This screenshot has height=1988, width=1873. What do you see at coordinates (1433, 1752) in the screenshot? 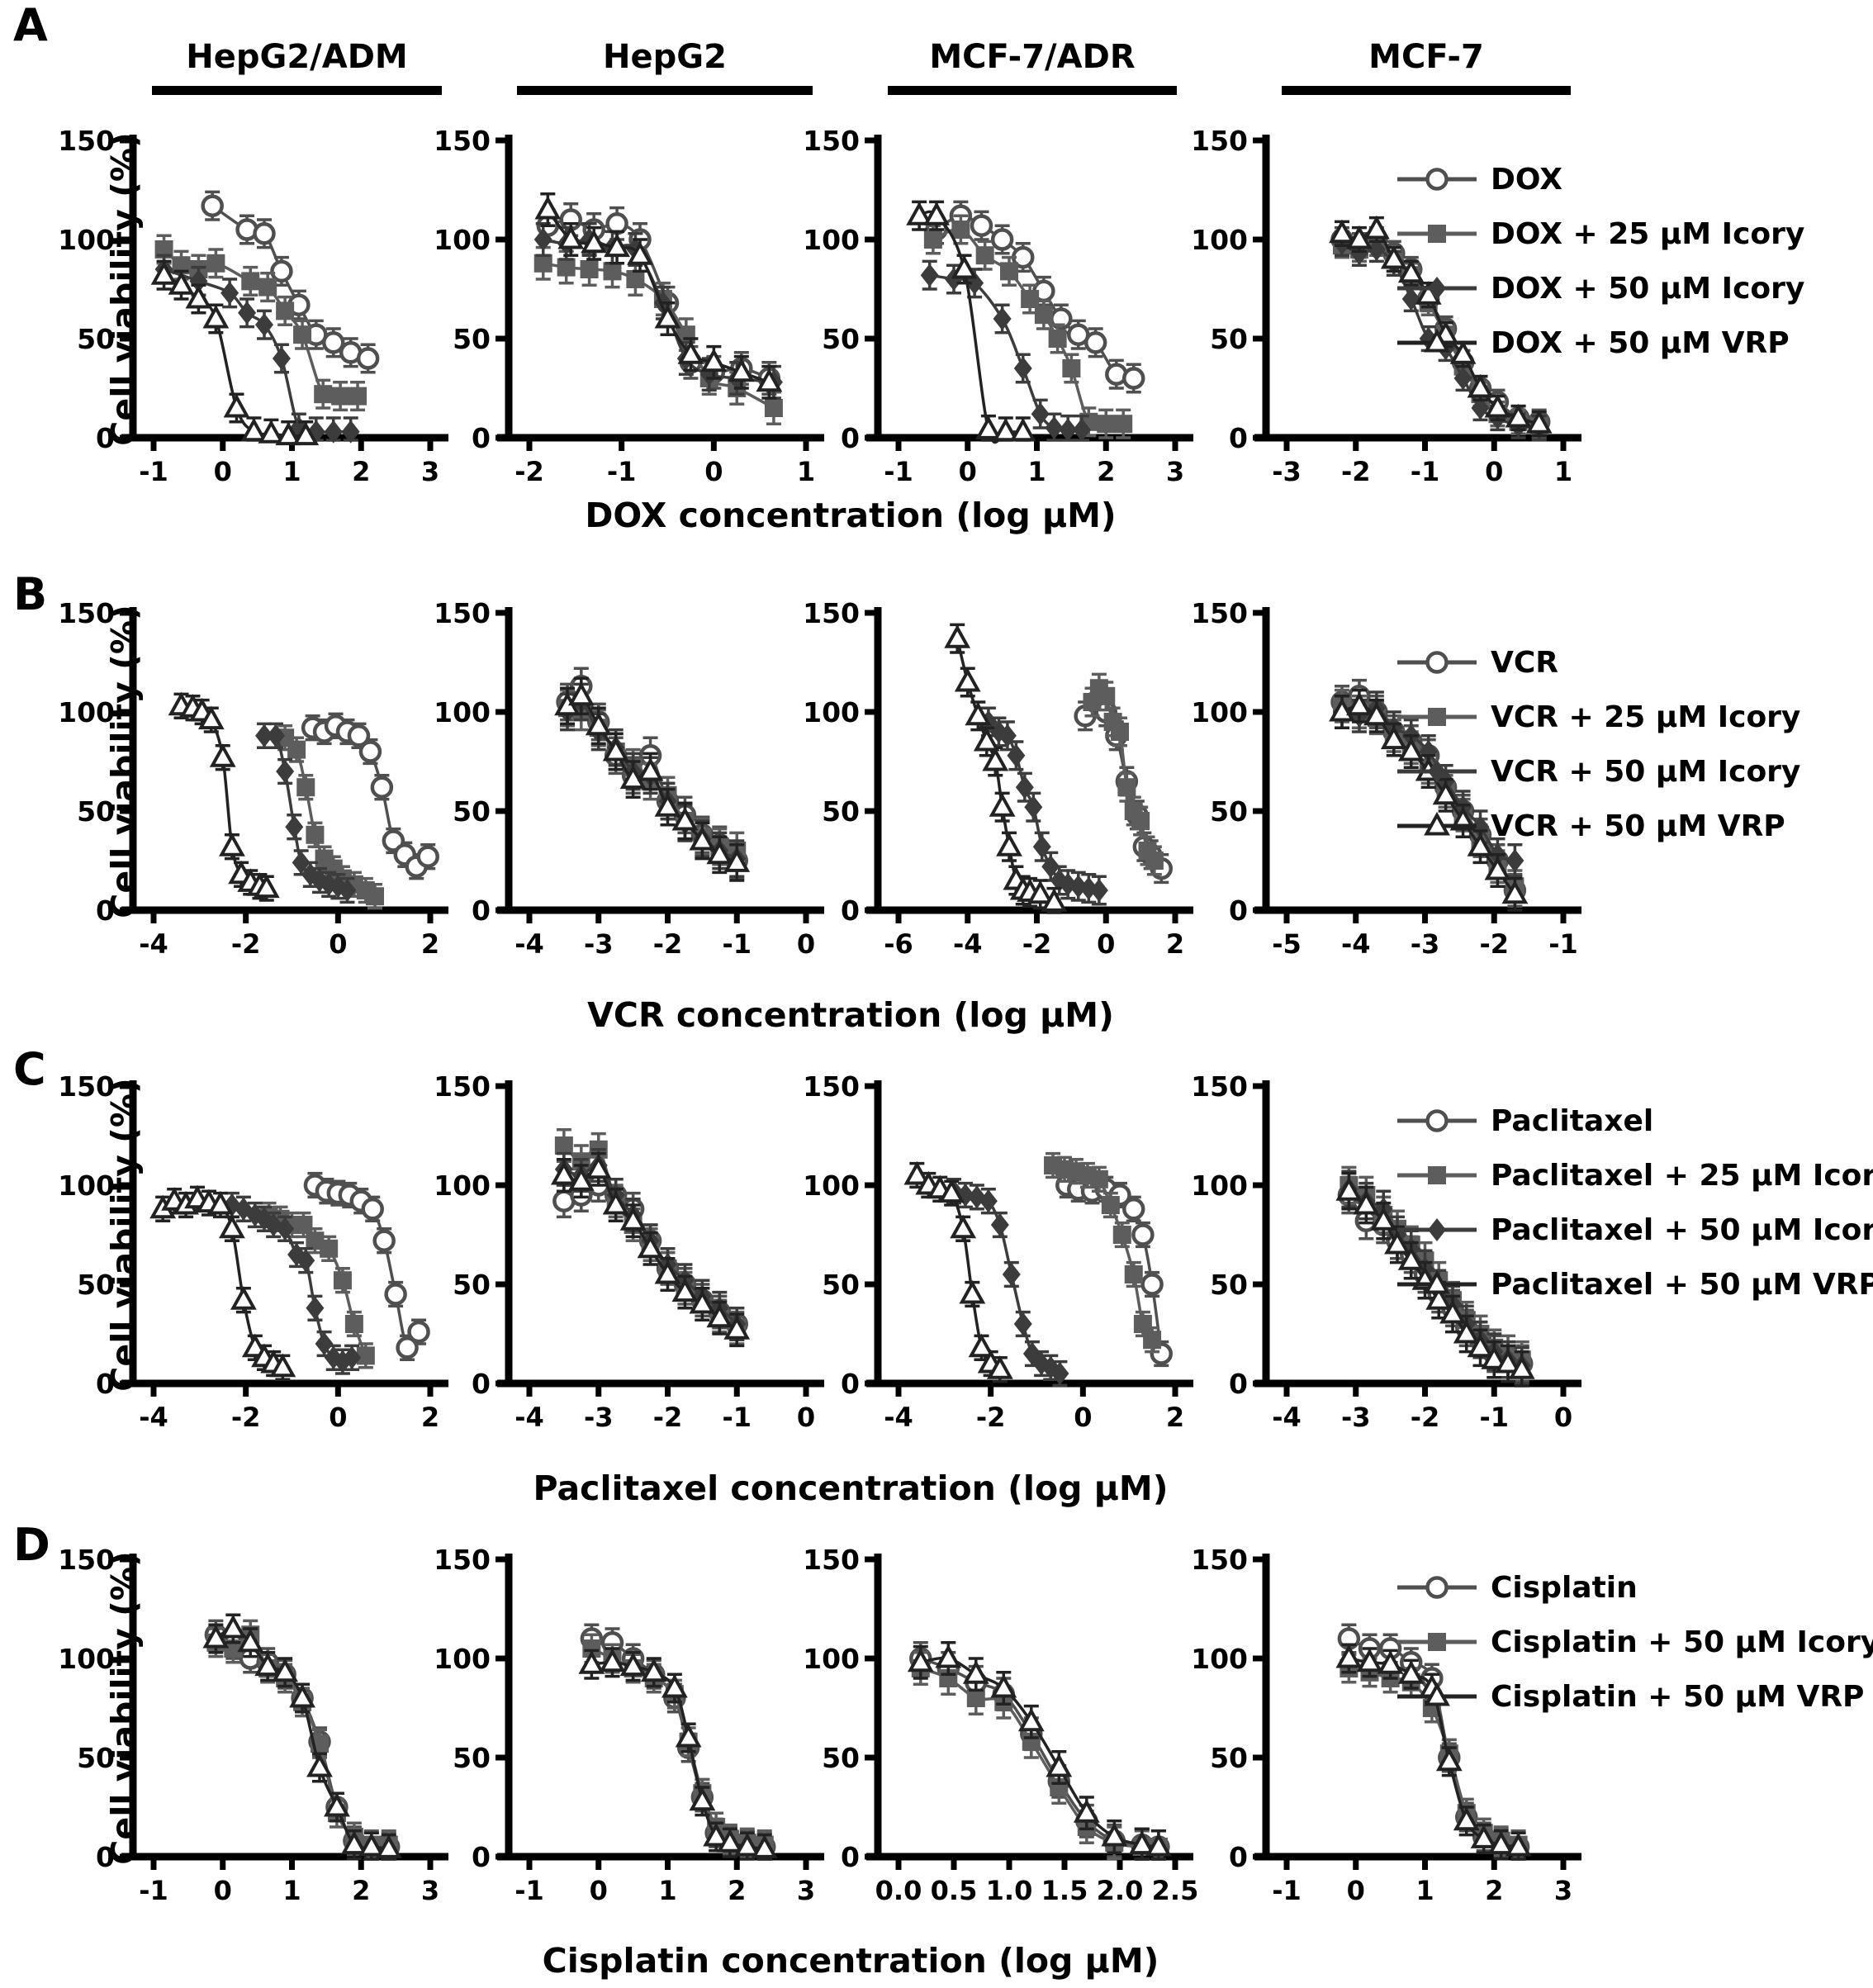
I see `series-Cisplatin + 50 μM VRP` at bounding box center [1433, 1752].